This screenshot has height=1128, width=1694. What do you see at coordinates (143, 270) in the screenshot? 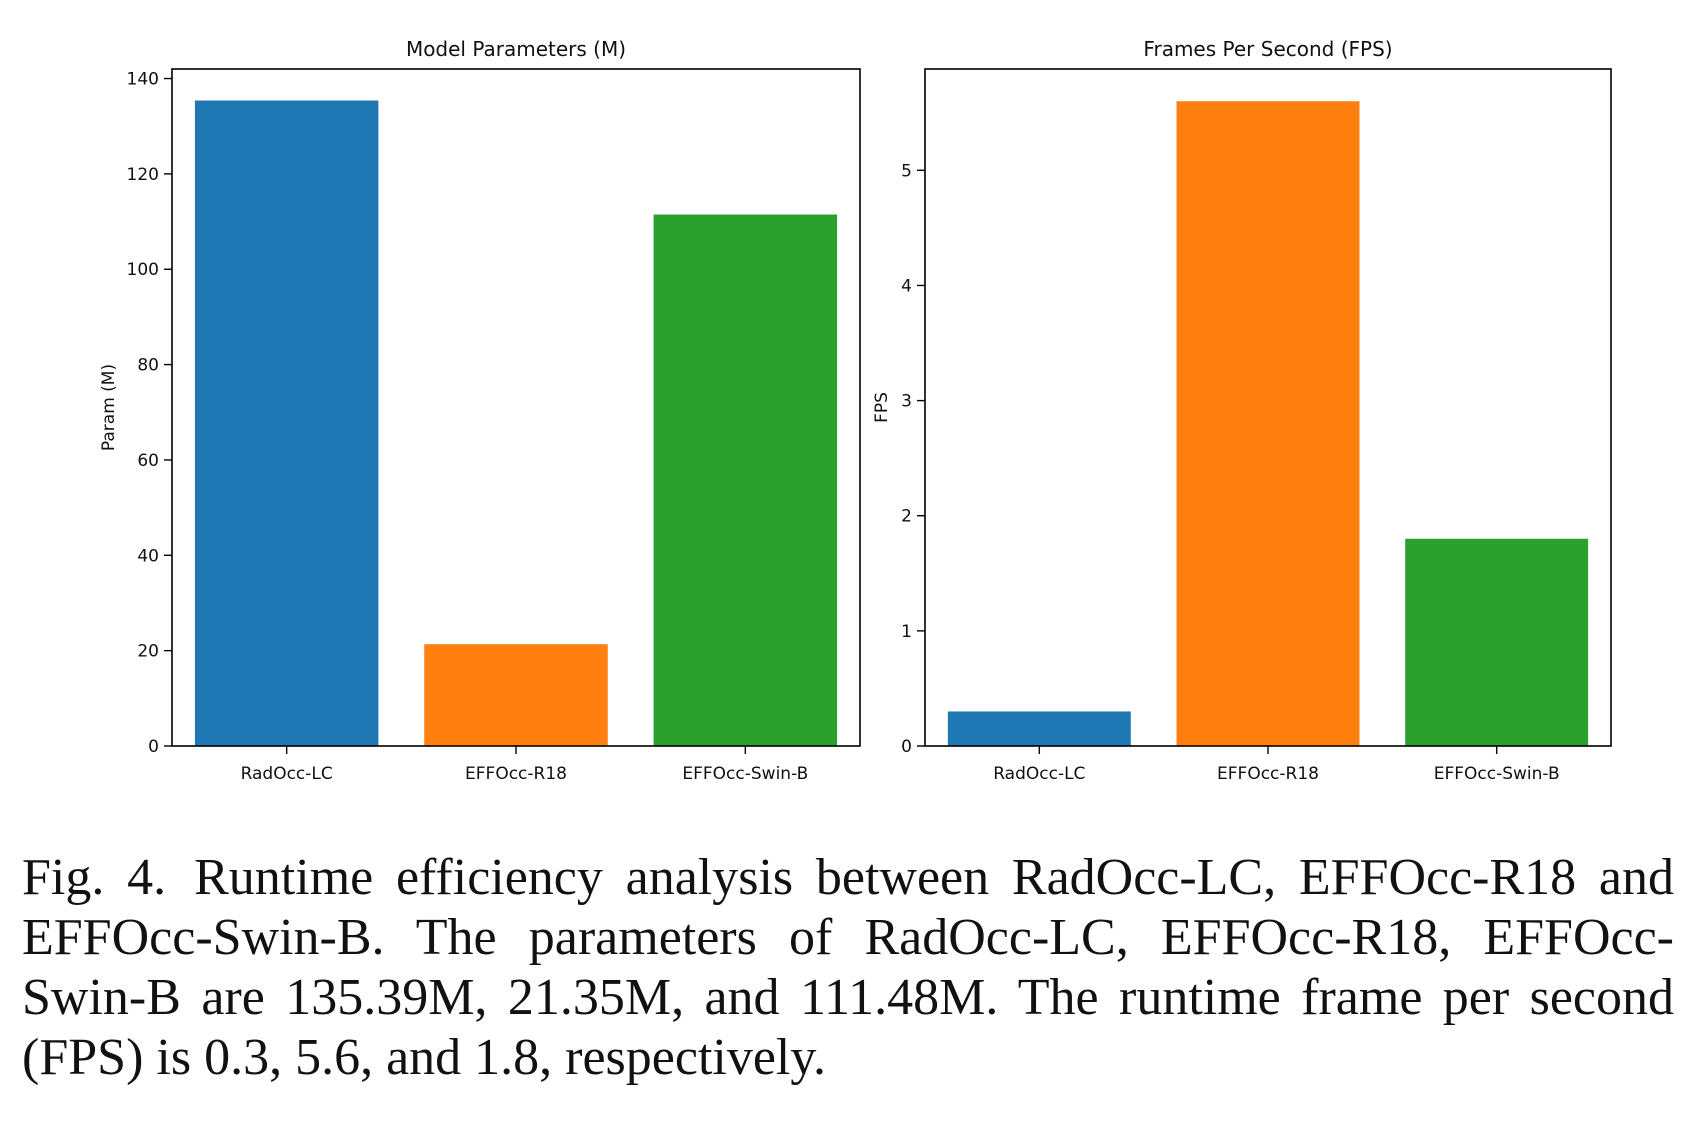
I see `y-tick-label: 100` at bounding box center [143, 270].